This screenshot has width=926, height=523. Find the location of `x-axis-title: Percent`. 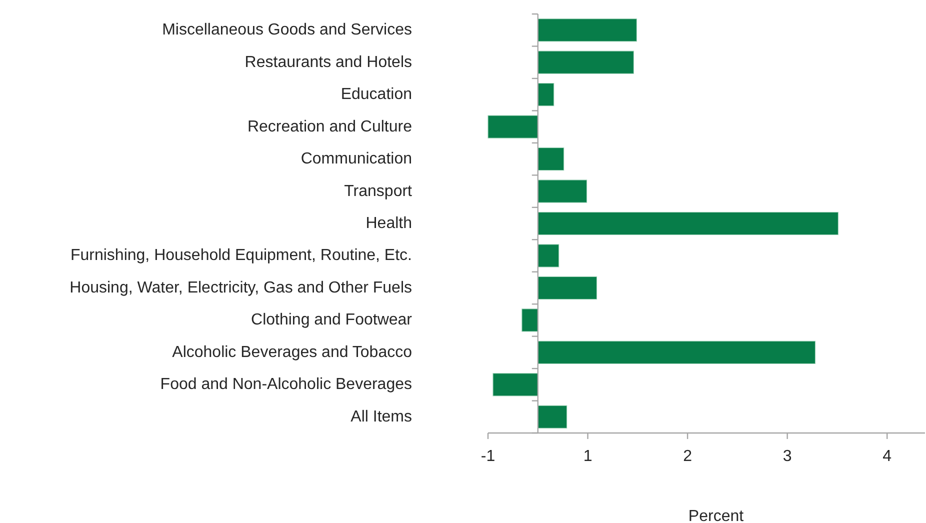

x-axis-title: Percent is located at coordinates (716, 515).